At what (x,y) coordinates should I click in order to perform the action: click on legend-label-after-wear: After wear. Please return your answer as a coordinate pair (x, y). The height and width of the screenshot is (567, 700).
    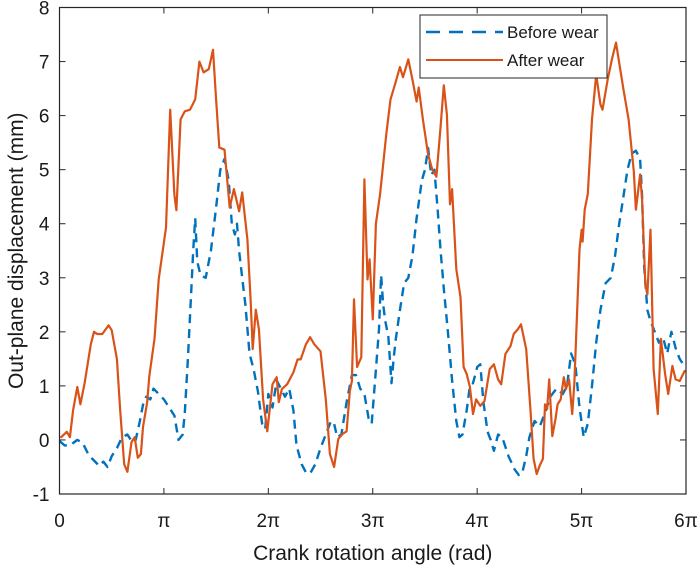
    Looking at the image, I should click on (546, 60).